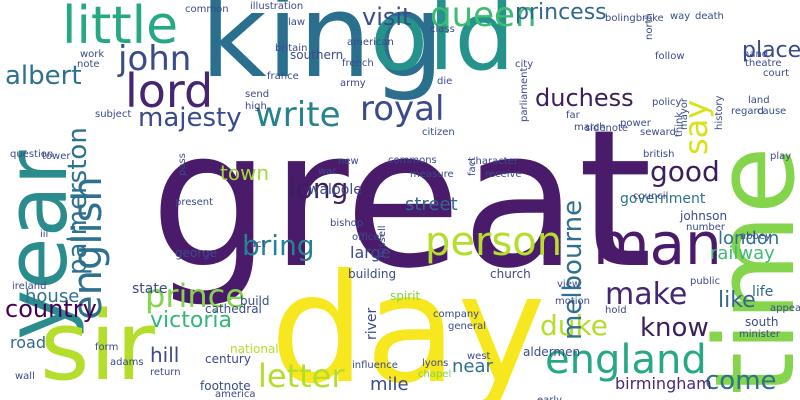 The image size is (800, 400). What do you see at coordinates (298, 115) in the screenshot?
I see `word-cloud-word: write` at bounding box center [298, 115].